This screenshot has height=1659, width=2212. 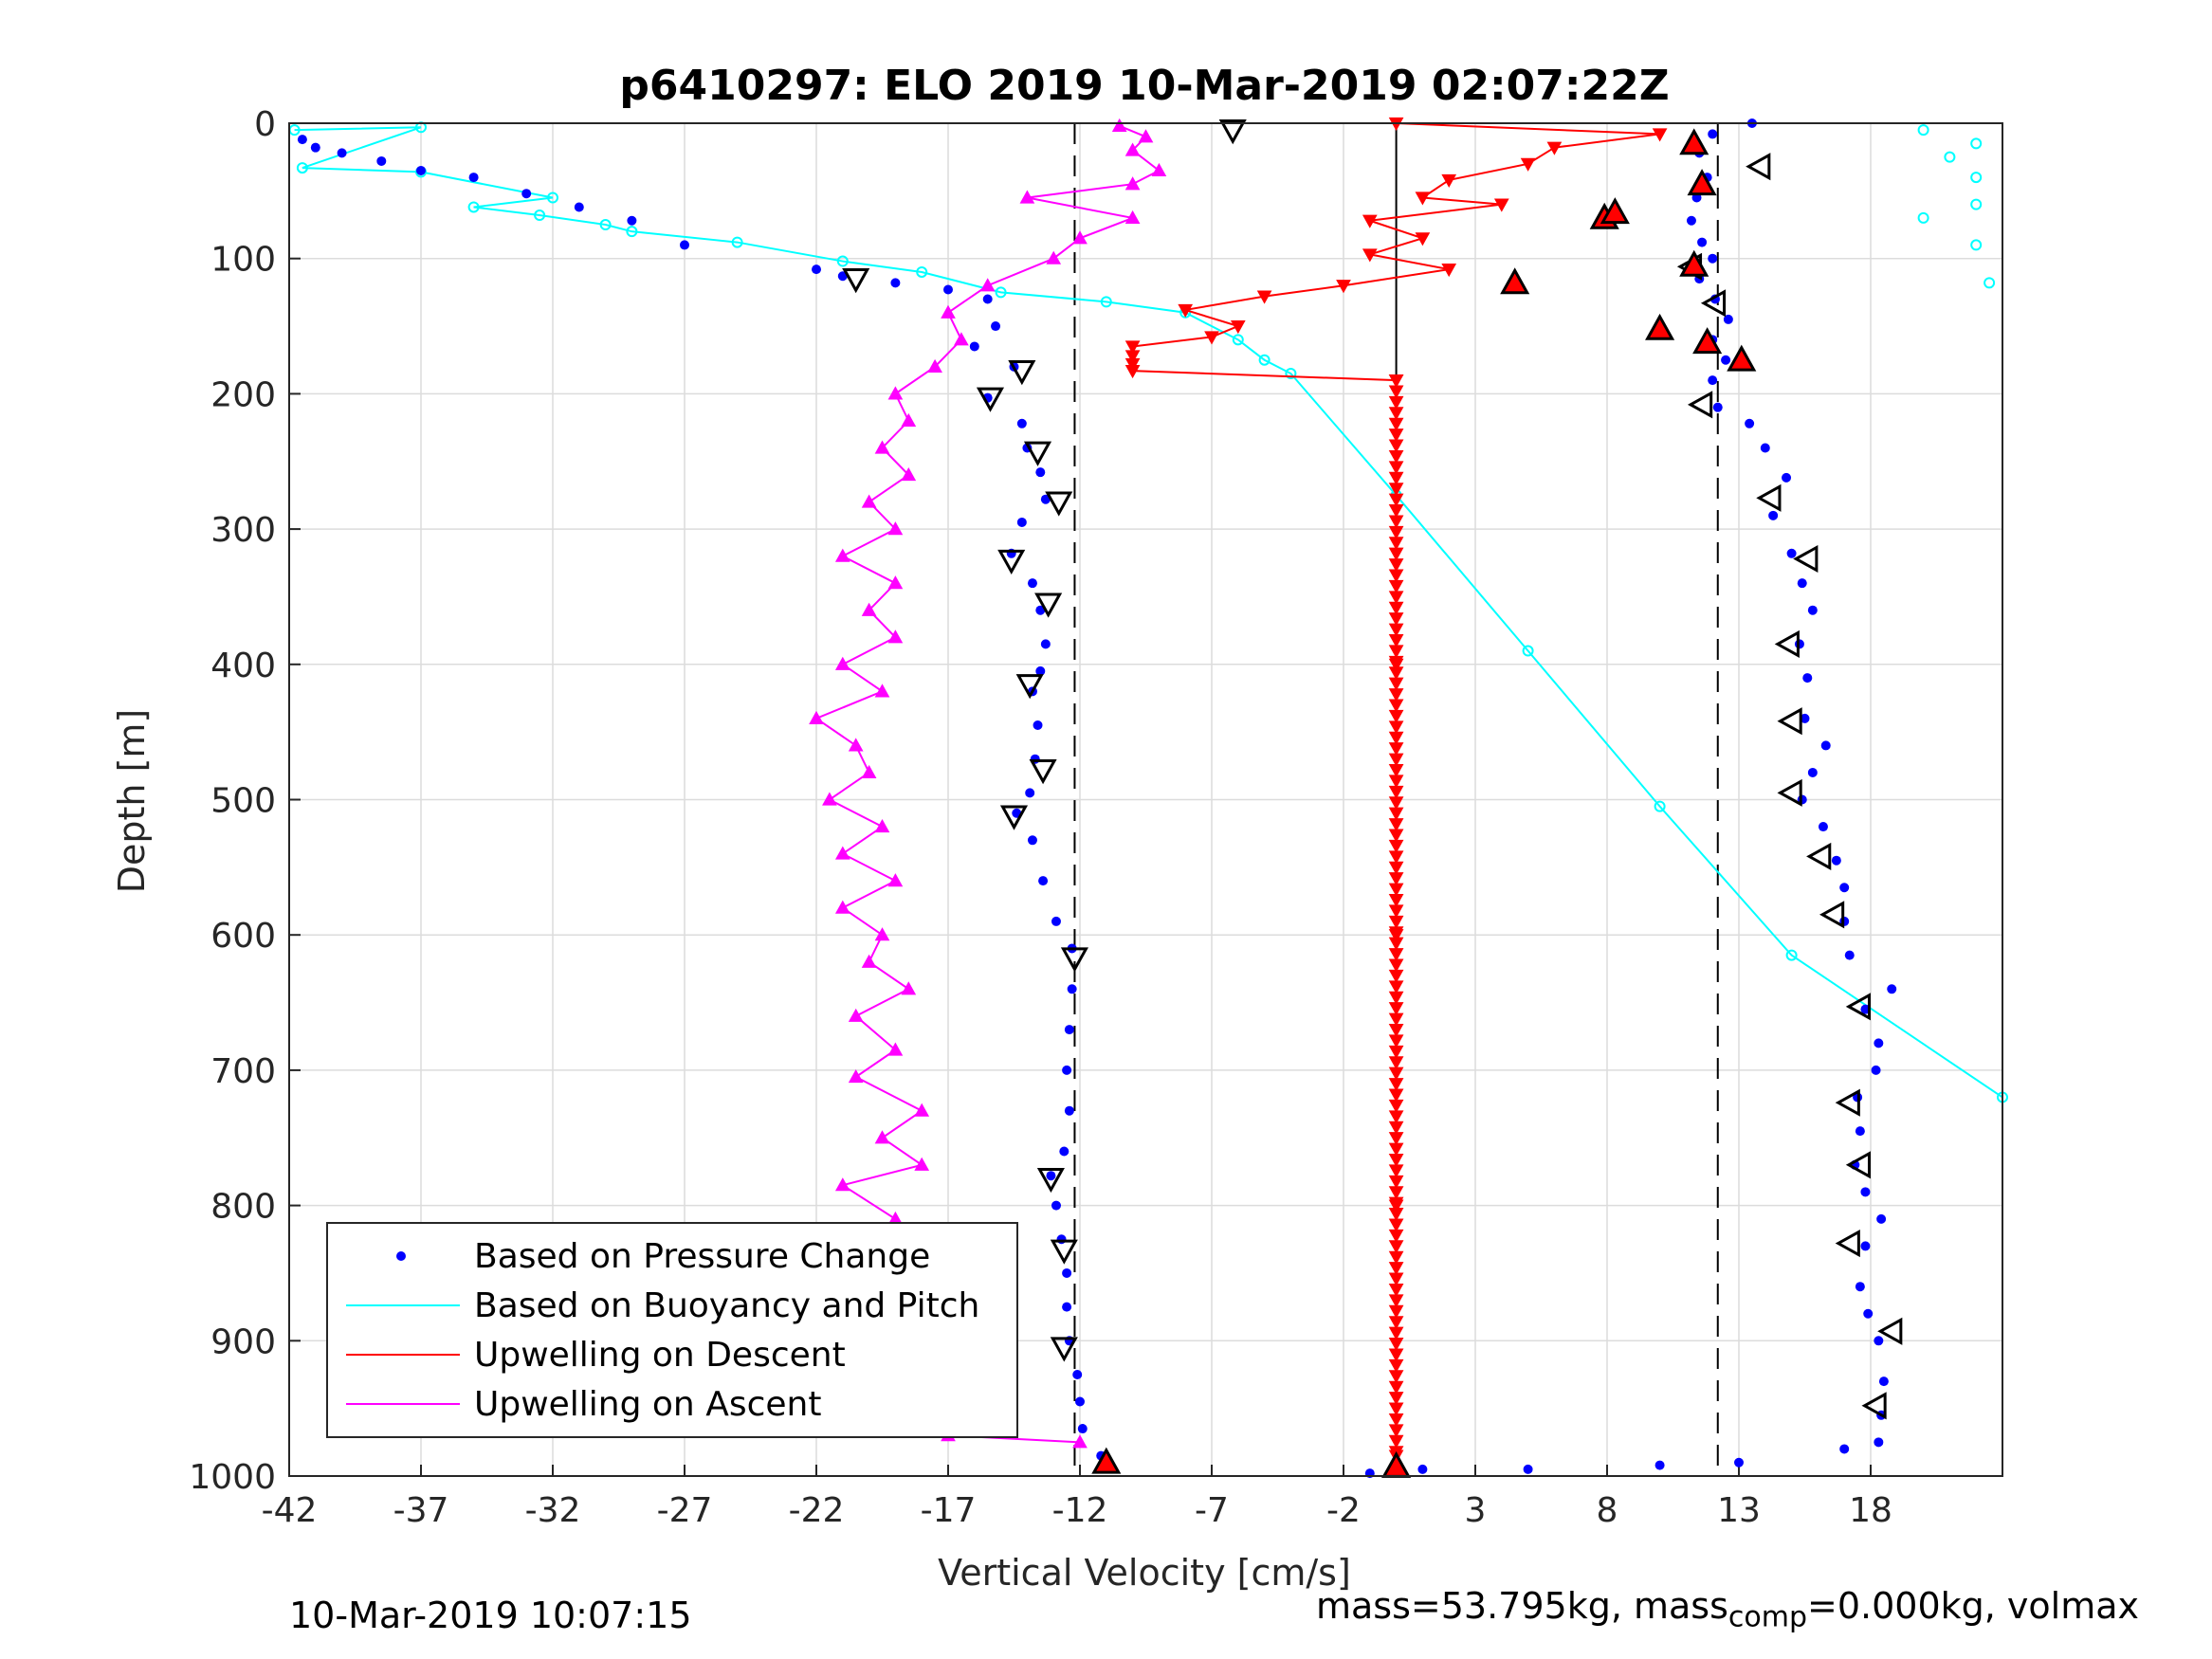 I want to click on footer-mass-suffix: =0.000kg, volmax, so click(x=1973, y=1606).